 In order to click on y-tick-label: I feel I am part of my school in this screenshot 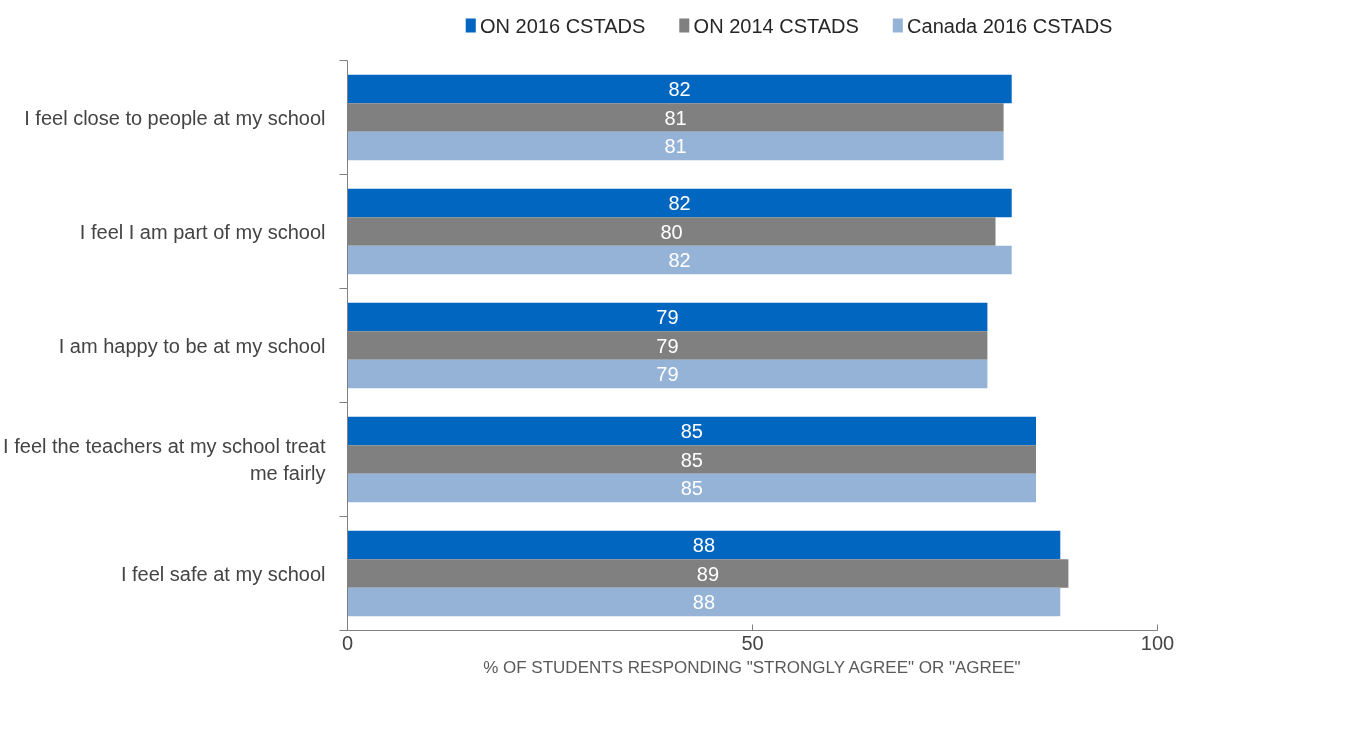, I will do `click(202, 231)`.